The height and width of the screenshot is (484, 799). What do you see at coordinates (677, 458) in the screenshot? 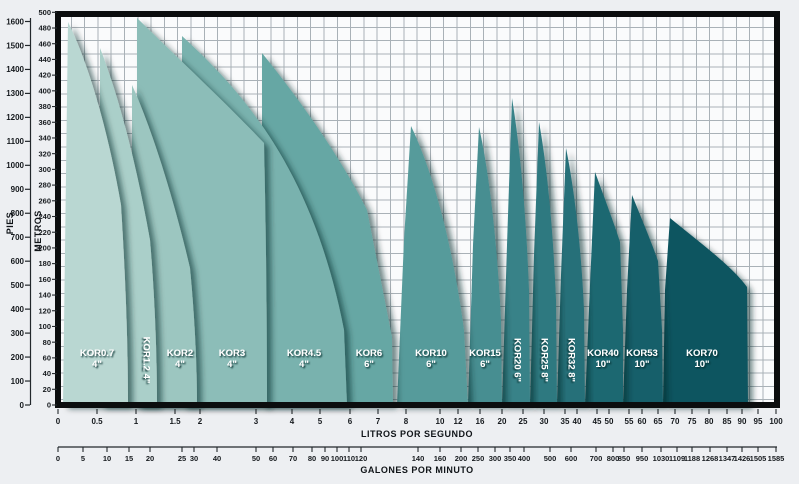
I see `galones-tick-label: 1109` at bounding box center [677, 458].